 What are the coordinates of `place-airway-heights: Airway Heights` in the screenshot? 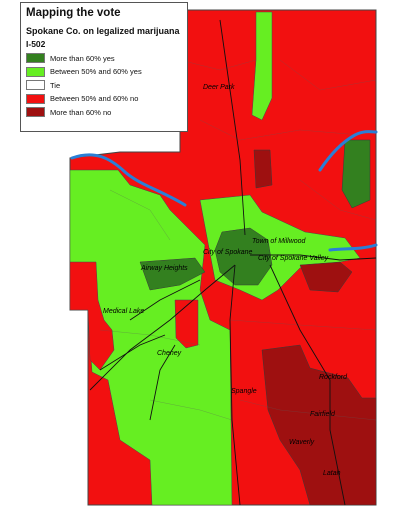 It's located at (164, 268).